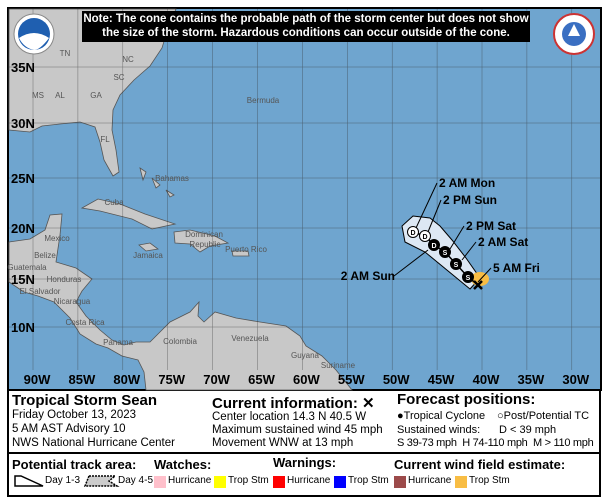 The height and width of the screenshot is (500, 609). What do you see at coordinates (240, 253) in the screenshot?
I see `puerto-rico-land` at bounding box center [240, 253].